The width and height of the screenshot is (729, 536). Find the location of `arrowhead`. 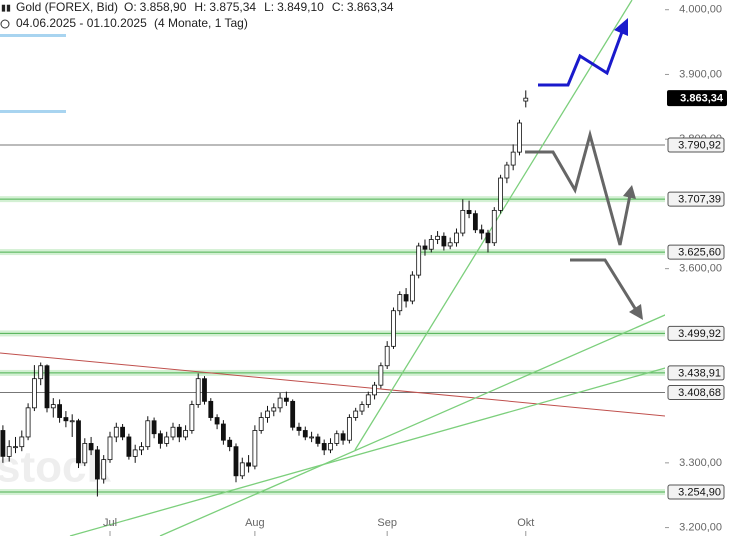

arrowhead is located at coordinates (629, 192).